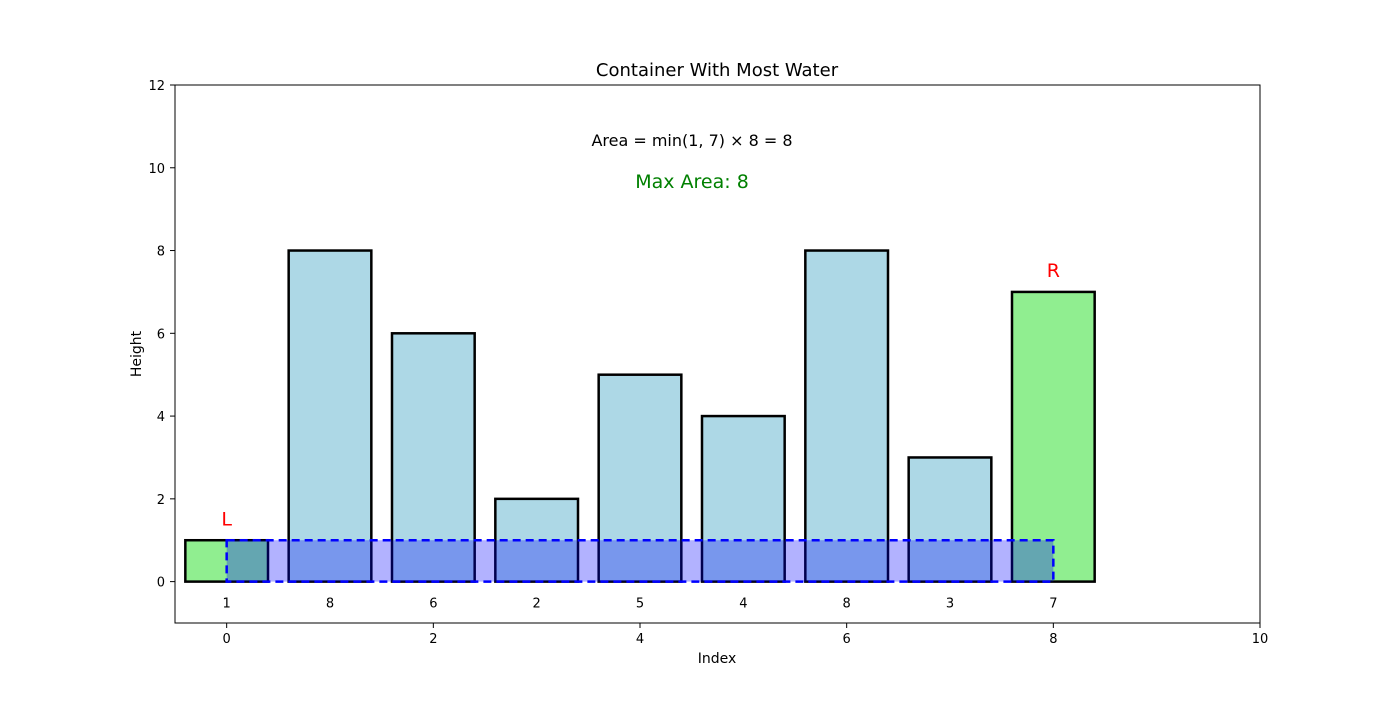  Describe the element at coordinates (161, 417) in the screenshot. I see `y-tick-label-4: 4` at that location.